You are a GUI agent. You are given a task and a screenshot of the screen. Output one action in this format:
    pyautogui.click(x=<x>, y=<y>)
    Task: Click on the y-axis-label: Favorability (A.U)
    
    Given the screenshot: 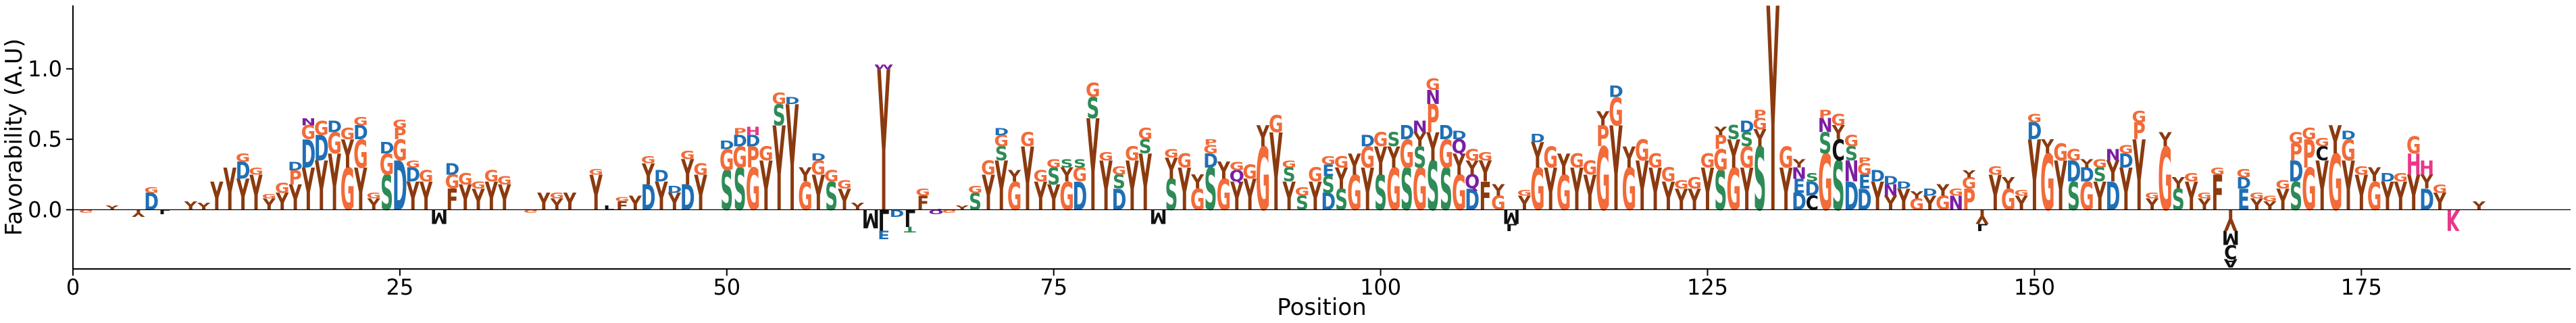 What is the action you would take?
    pyautogui.click(x=14, y=137)
    